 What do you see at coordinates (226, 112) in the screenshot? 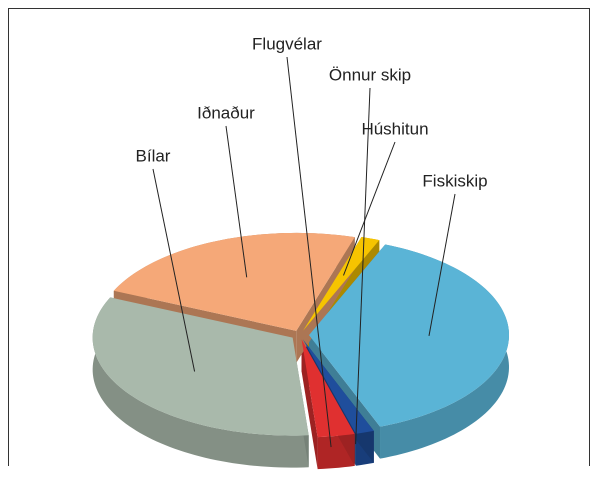
I see `slice-label: Iðnaður` at bounding box center [226, 112].